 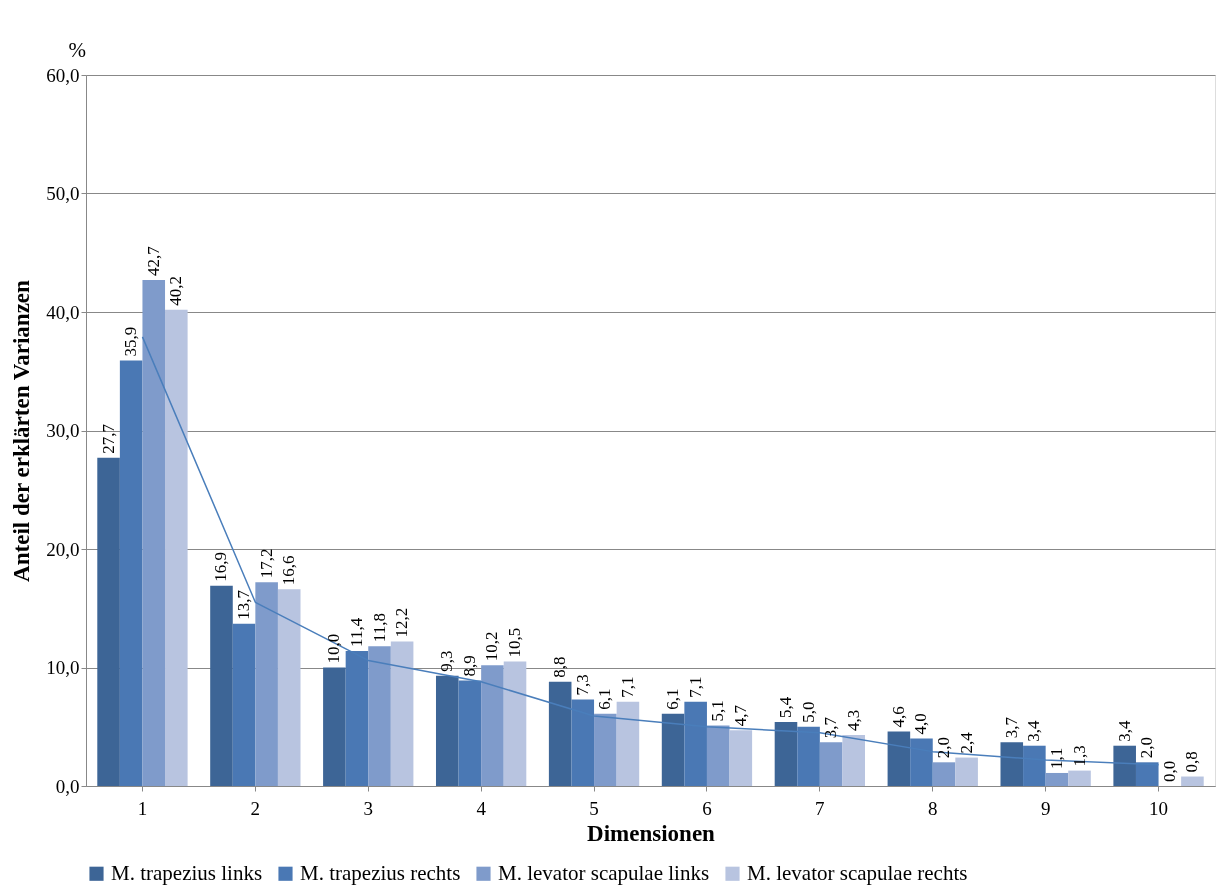 What do you see at coordinates (108, 438) in the screenshot?
I see `data-label: 27,7` at bounding box center [108, 438].